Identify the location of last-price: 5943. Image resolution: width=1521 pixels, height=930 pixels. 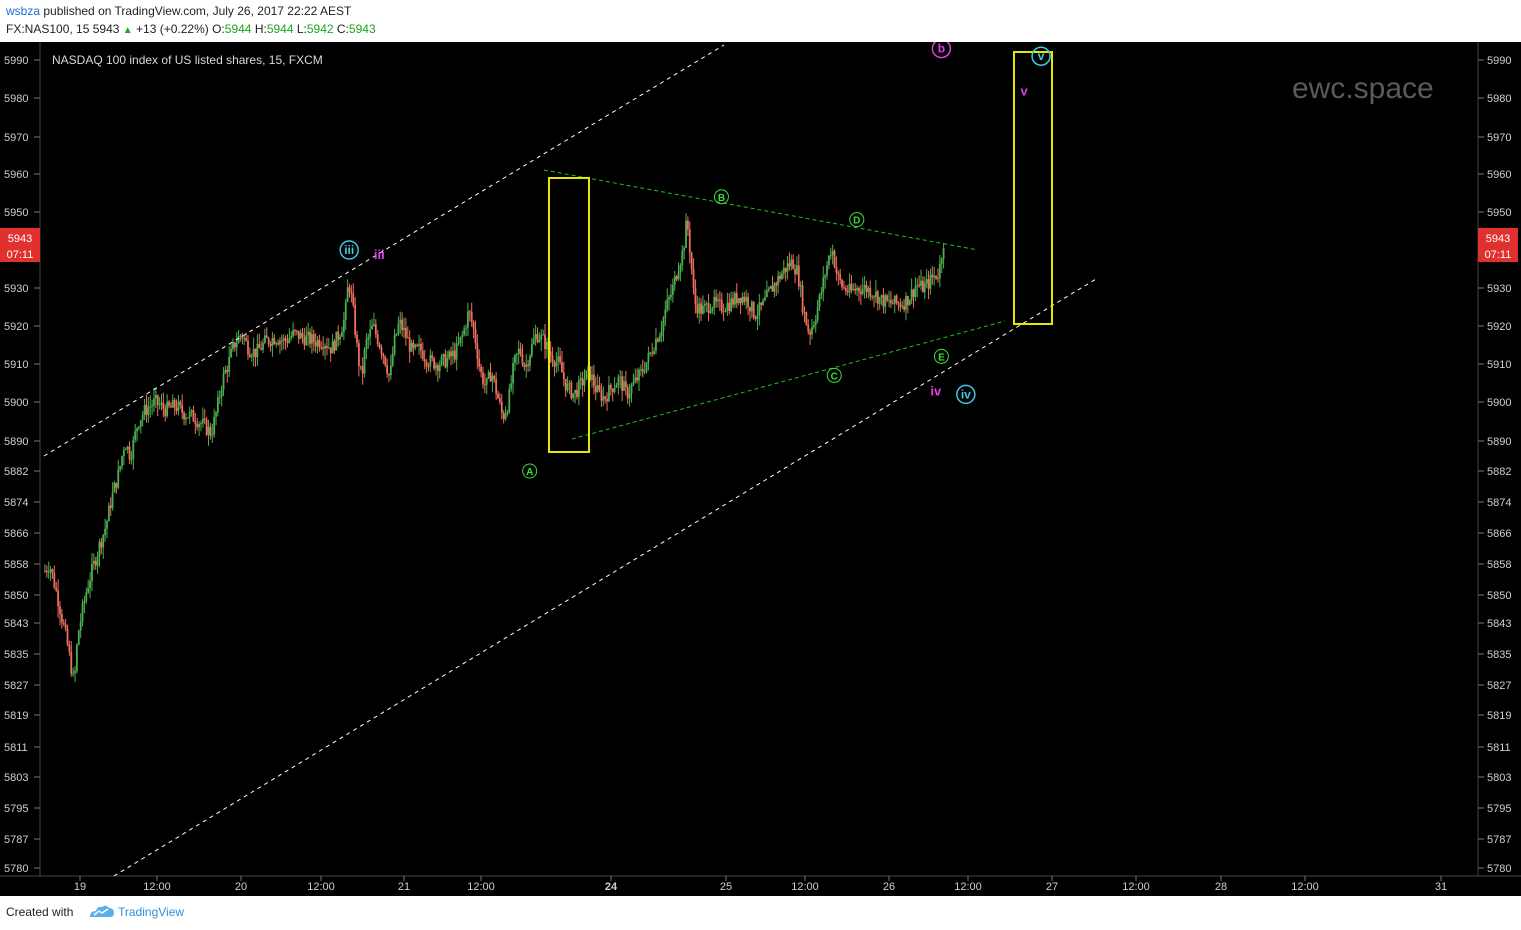
(106, 29).